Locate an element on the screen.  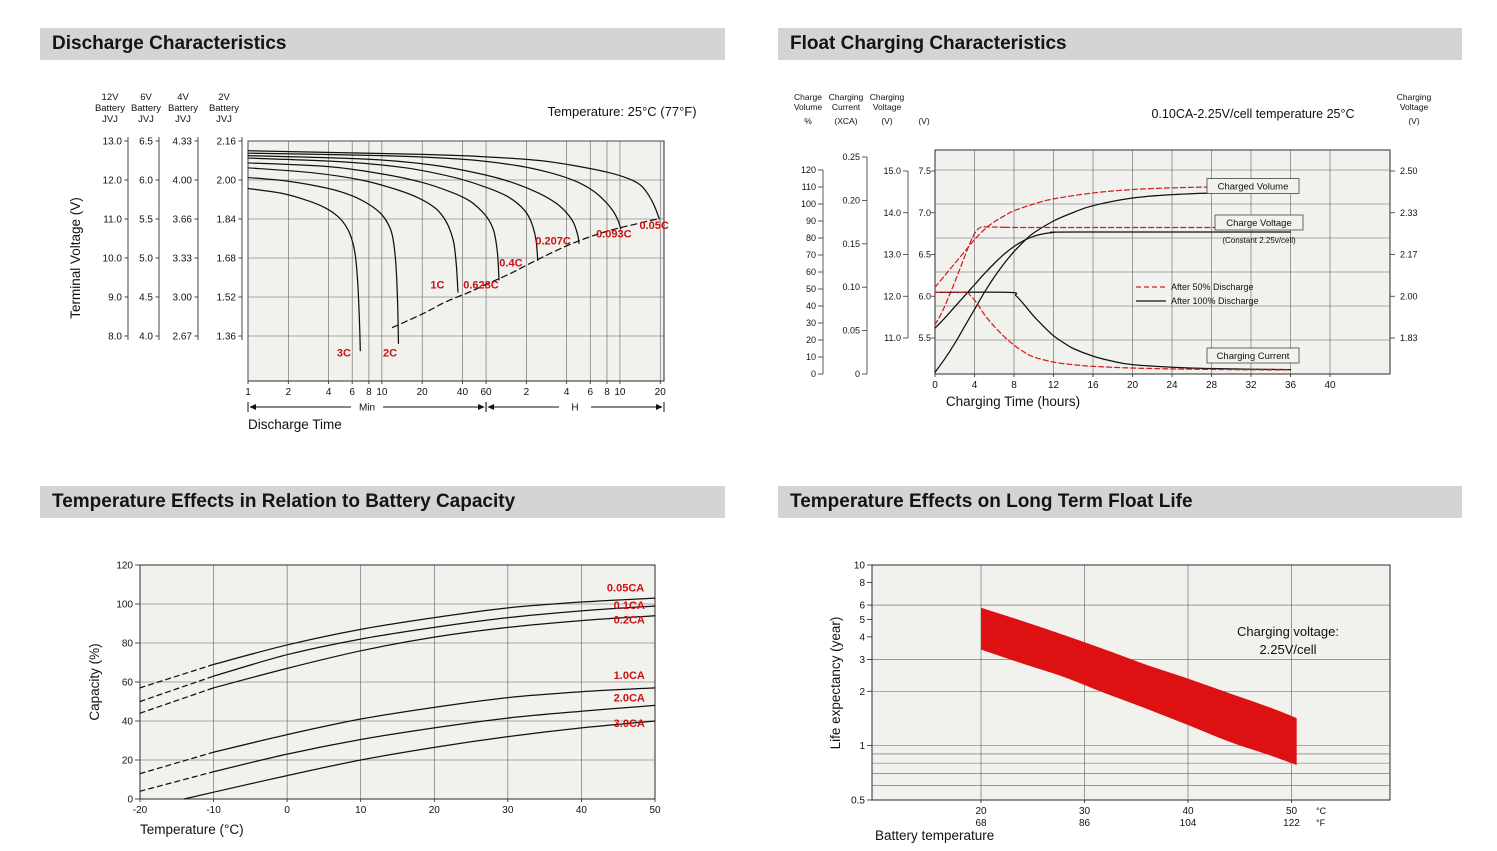
scale-value: 4.5 is located at coordinates (146, 298).